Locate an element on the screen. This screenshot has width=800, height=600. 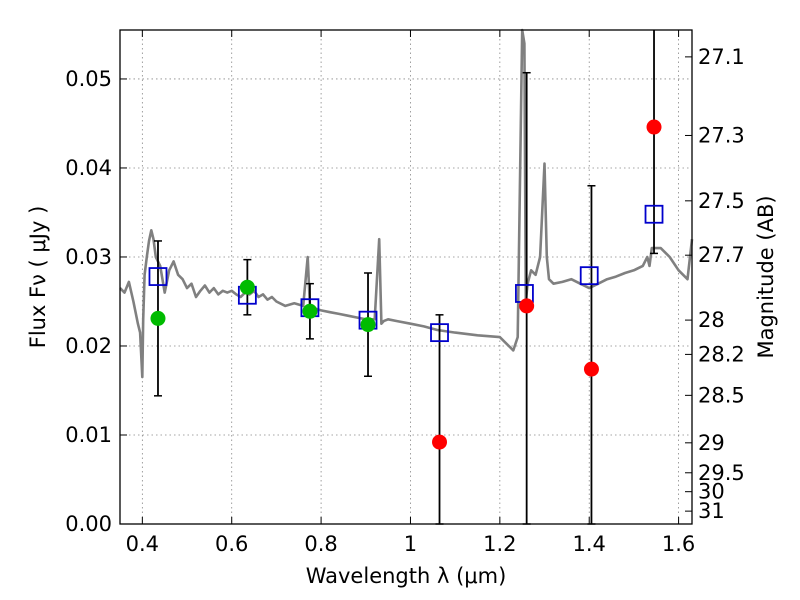
x-tick-label: 0.8 is located at coordinates (320, 544).